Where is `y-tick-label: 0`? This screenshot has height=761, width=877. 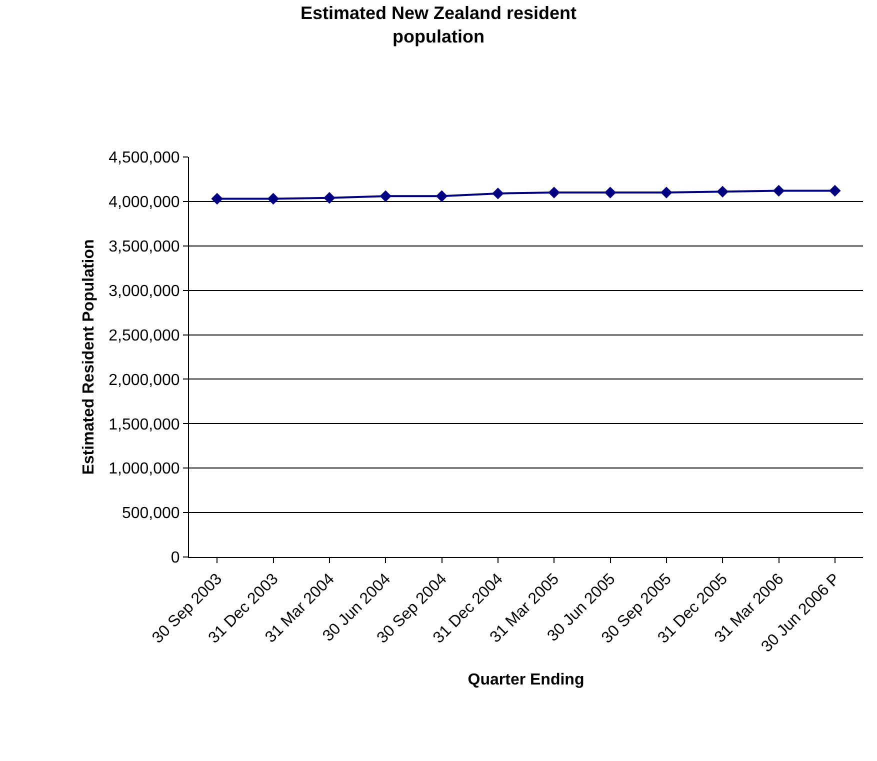
y-tick-label: 0 is located at coordinates (175, 558).